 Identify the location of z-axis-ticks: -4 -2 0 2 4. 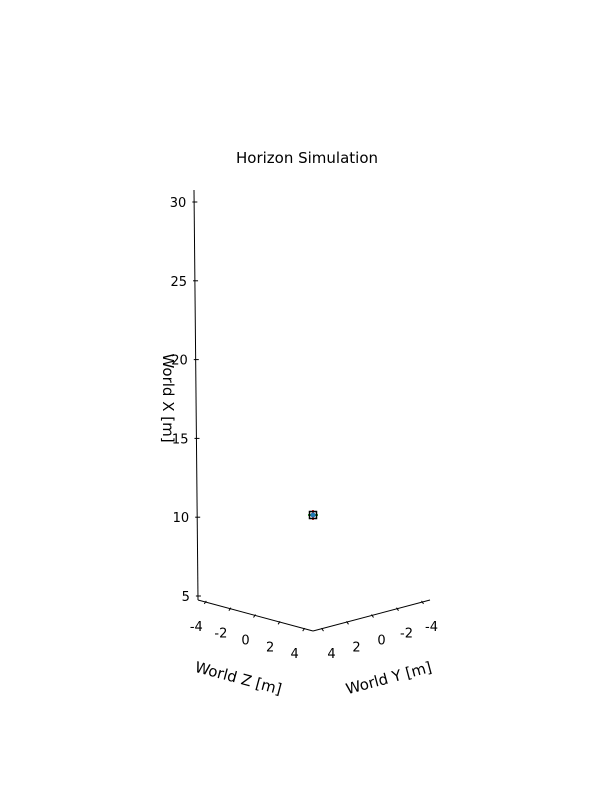
(248, 631).